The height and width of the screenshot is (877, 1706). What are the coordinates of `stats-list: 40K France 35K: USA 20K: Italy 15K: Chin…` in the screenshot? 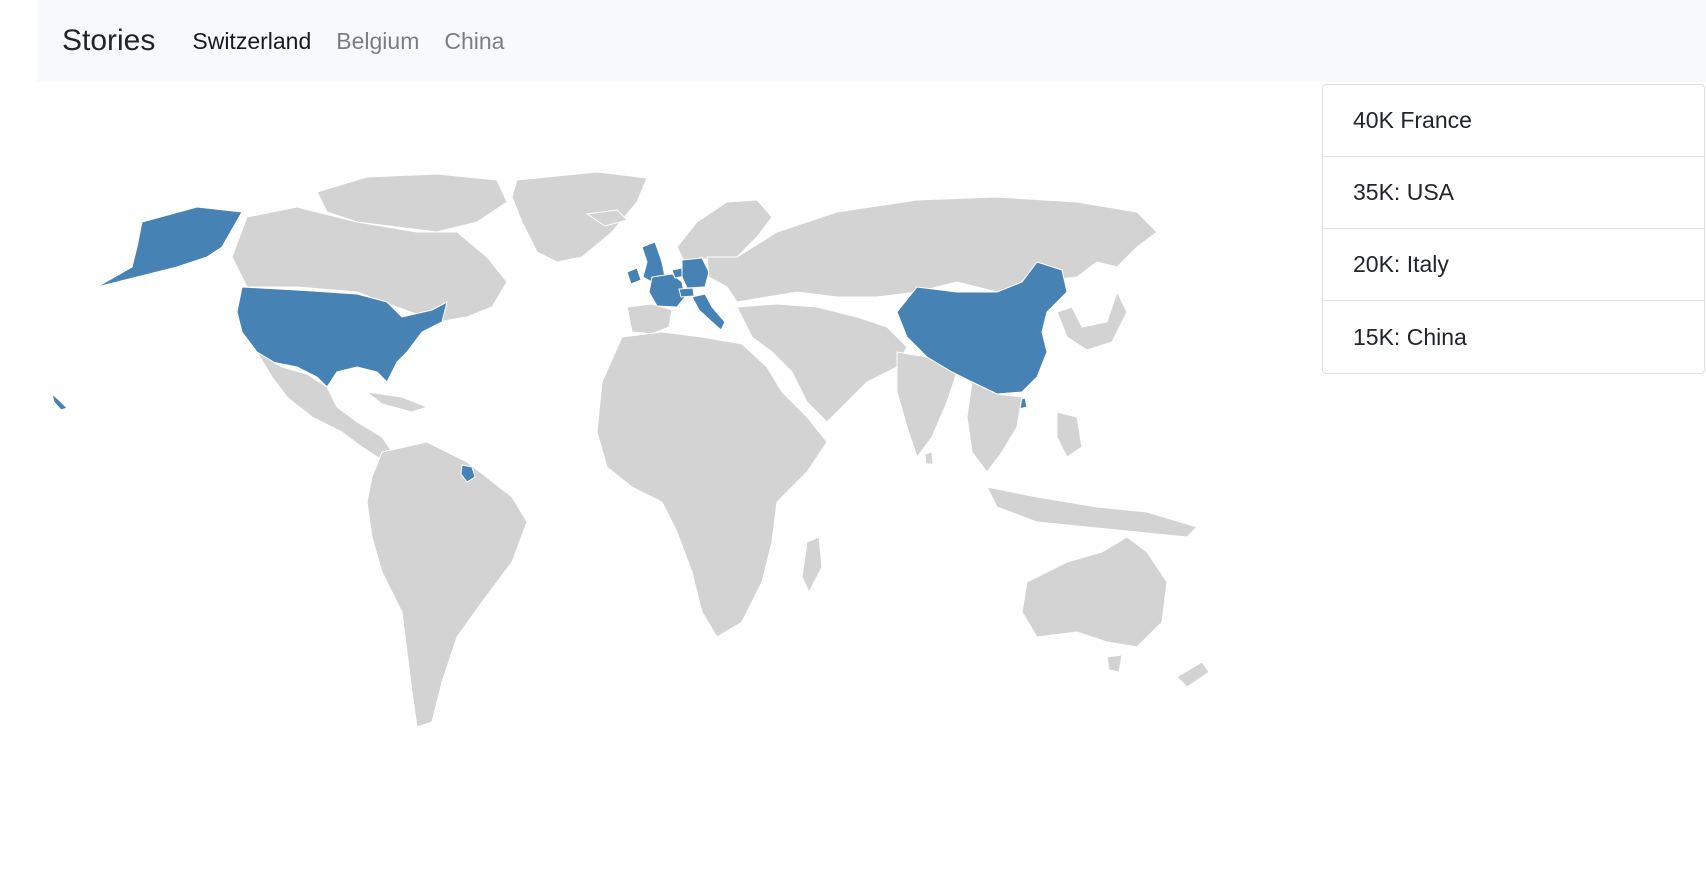 It's located at (1513, 229).